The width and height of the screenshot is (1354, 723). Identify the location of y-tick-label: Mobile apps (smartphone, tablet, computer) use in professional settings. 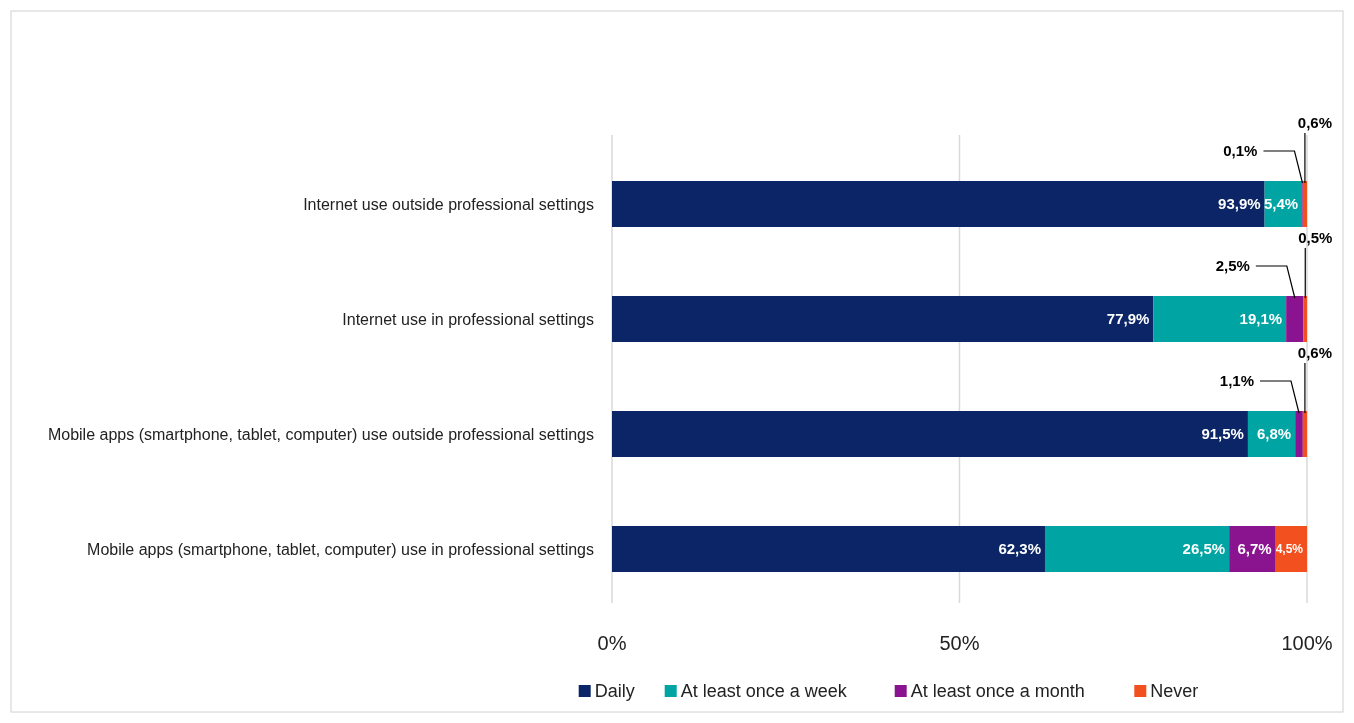
(340, 549).